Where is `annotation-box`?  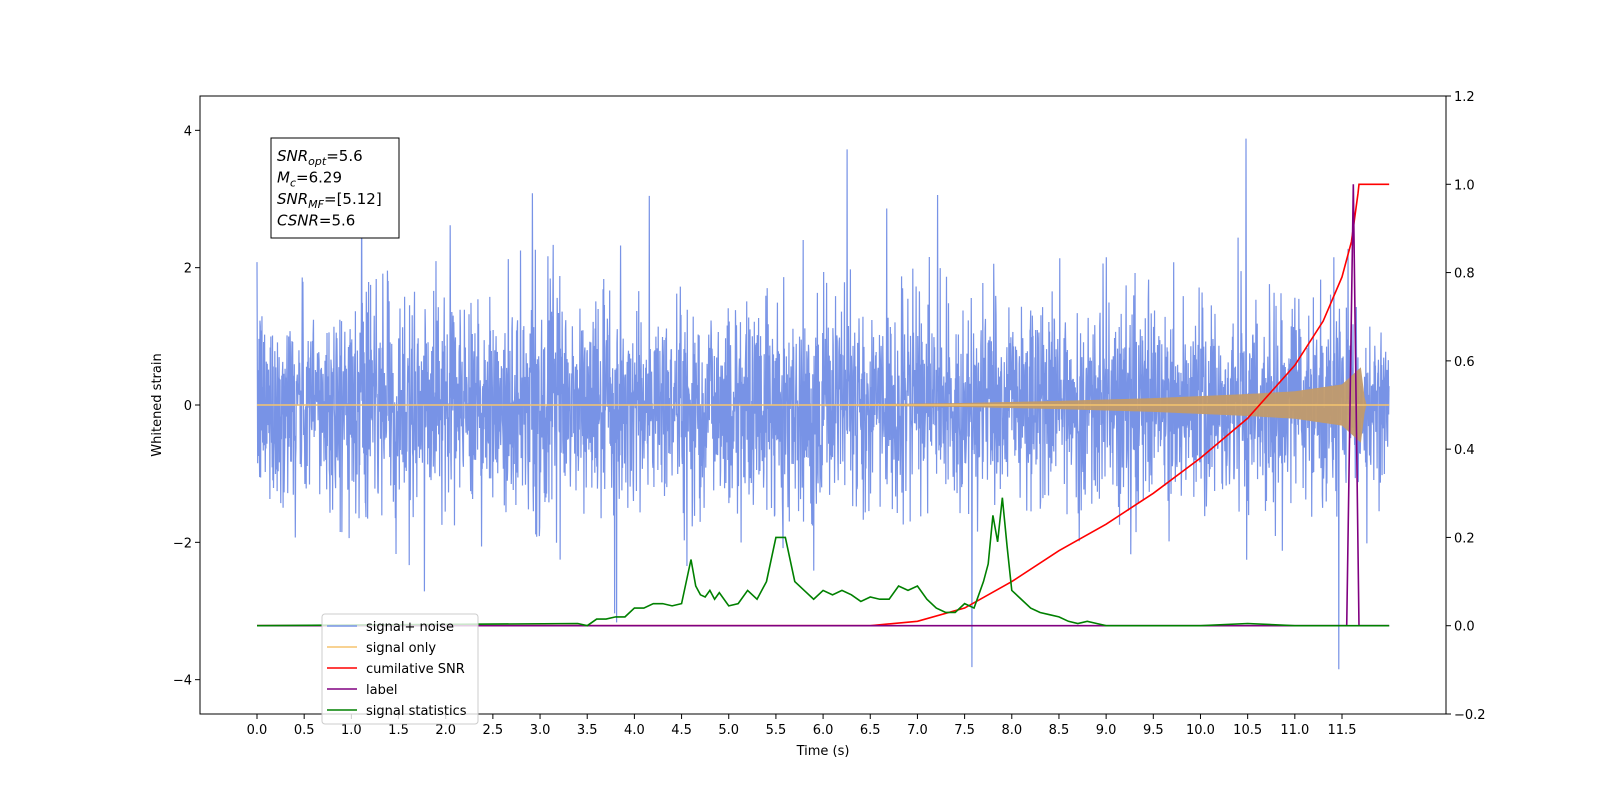 annotation-box is located at coordinates (335, 188).